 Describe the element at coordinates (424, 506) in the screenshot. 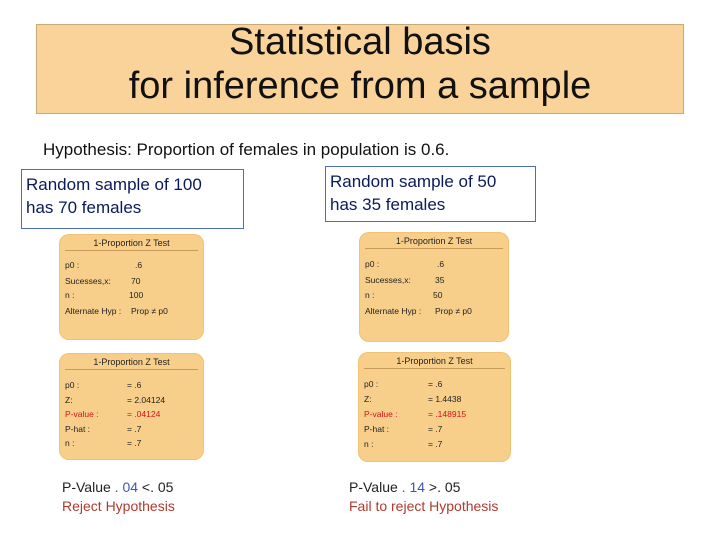

I see `conclusion-right-result: Fail to reject Hypothesis` at that location.